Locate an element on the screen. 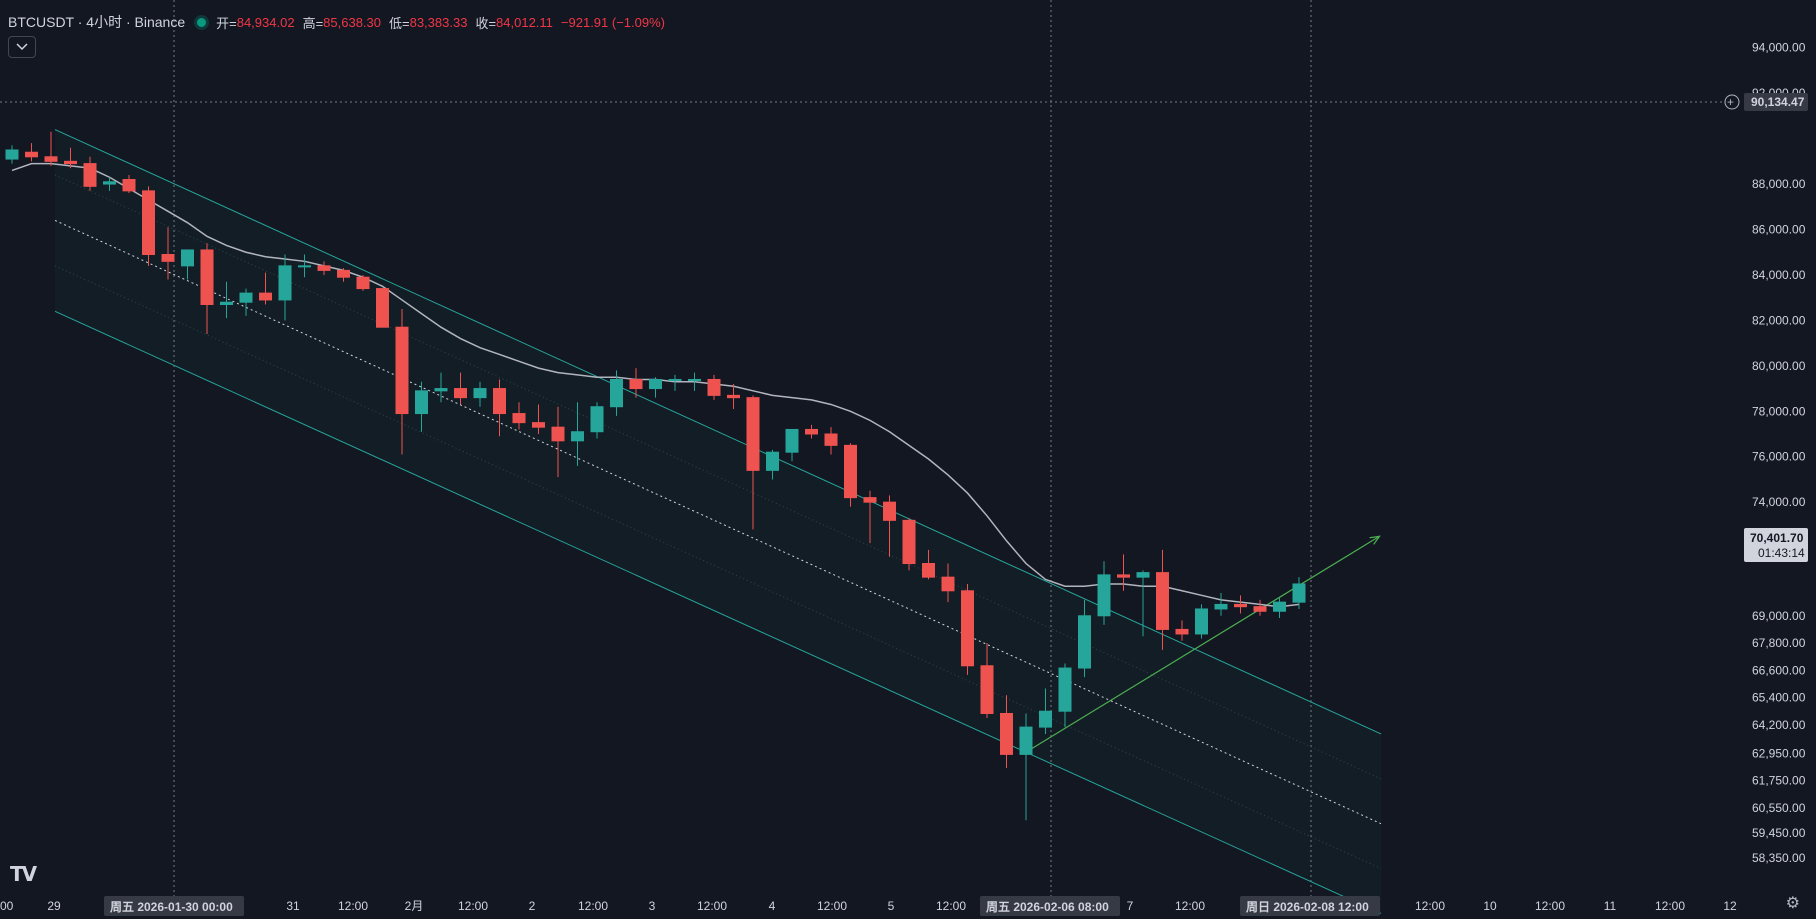  crosshair-price-tag is located at coordinates (1776, 102).